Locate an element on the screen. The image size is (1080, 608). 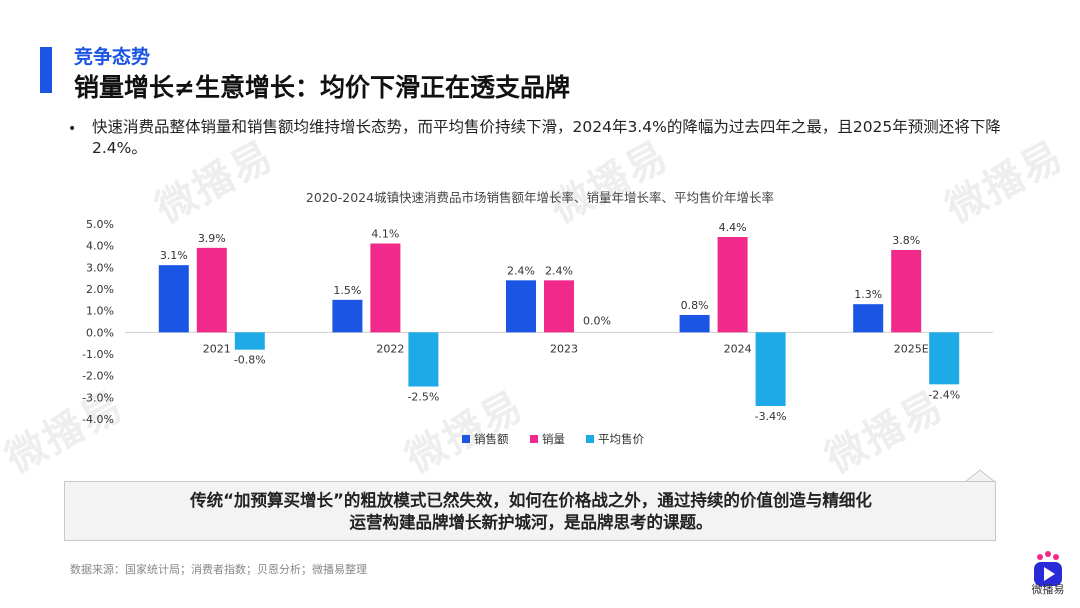
y-tick-label: -4.0% is located at coordinates (98, 419).